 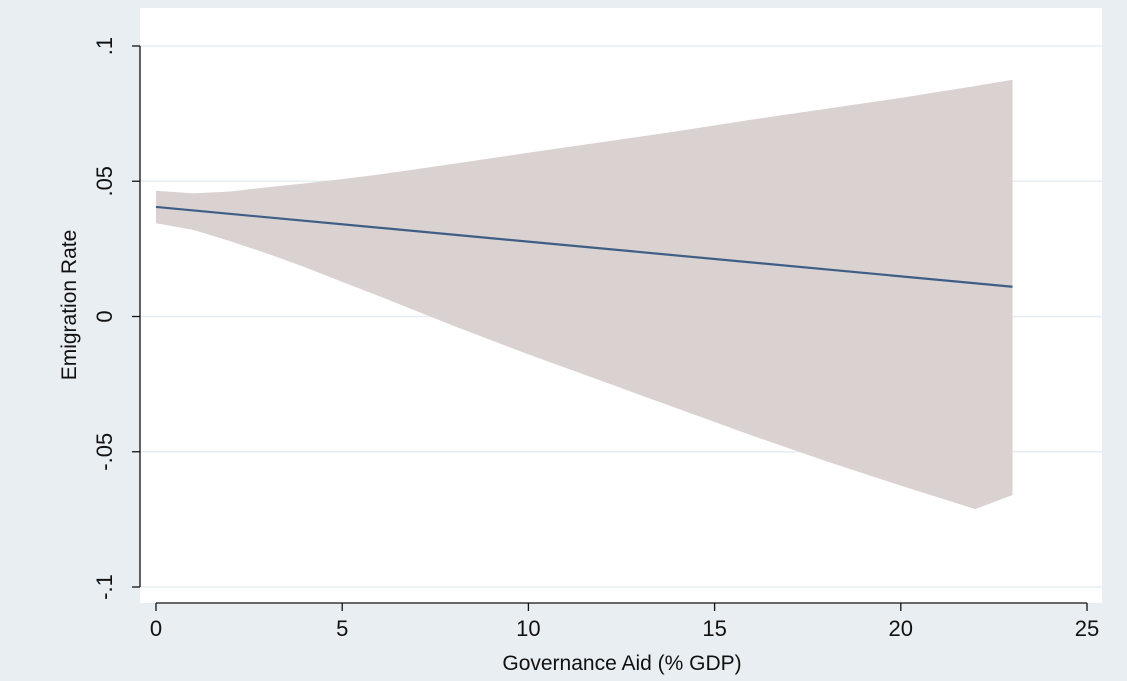 I want to click on y-tick-label: -.1, so click(x=104, y=587).